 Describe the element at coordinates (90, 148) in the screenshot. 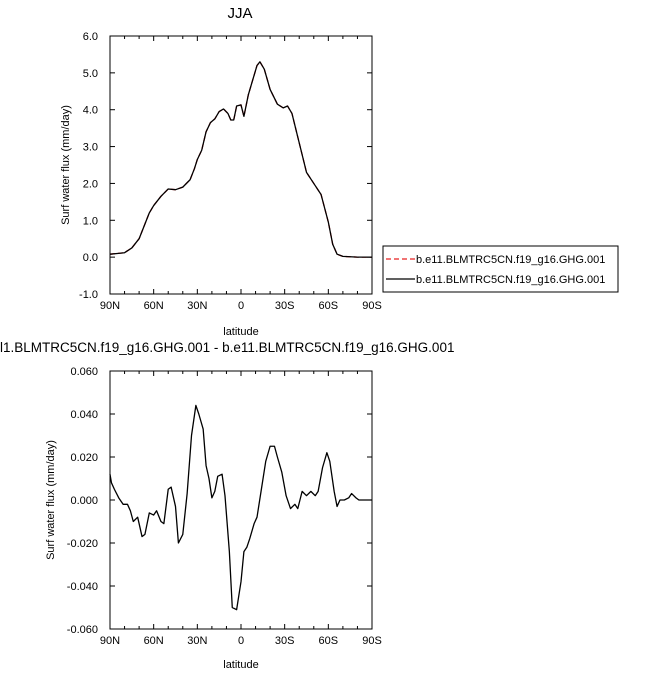

I see `top-y-tick-label: 3.0` at that location.